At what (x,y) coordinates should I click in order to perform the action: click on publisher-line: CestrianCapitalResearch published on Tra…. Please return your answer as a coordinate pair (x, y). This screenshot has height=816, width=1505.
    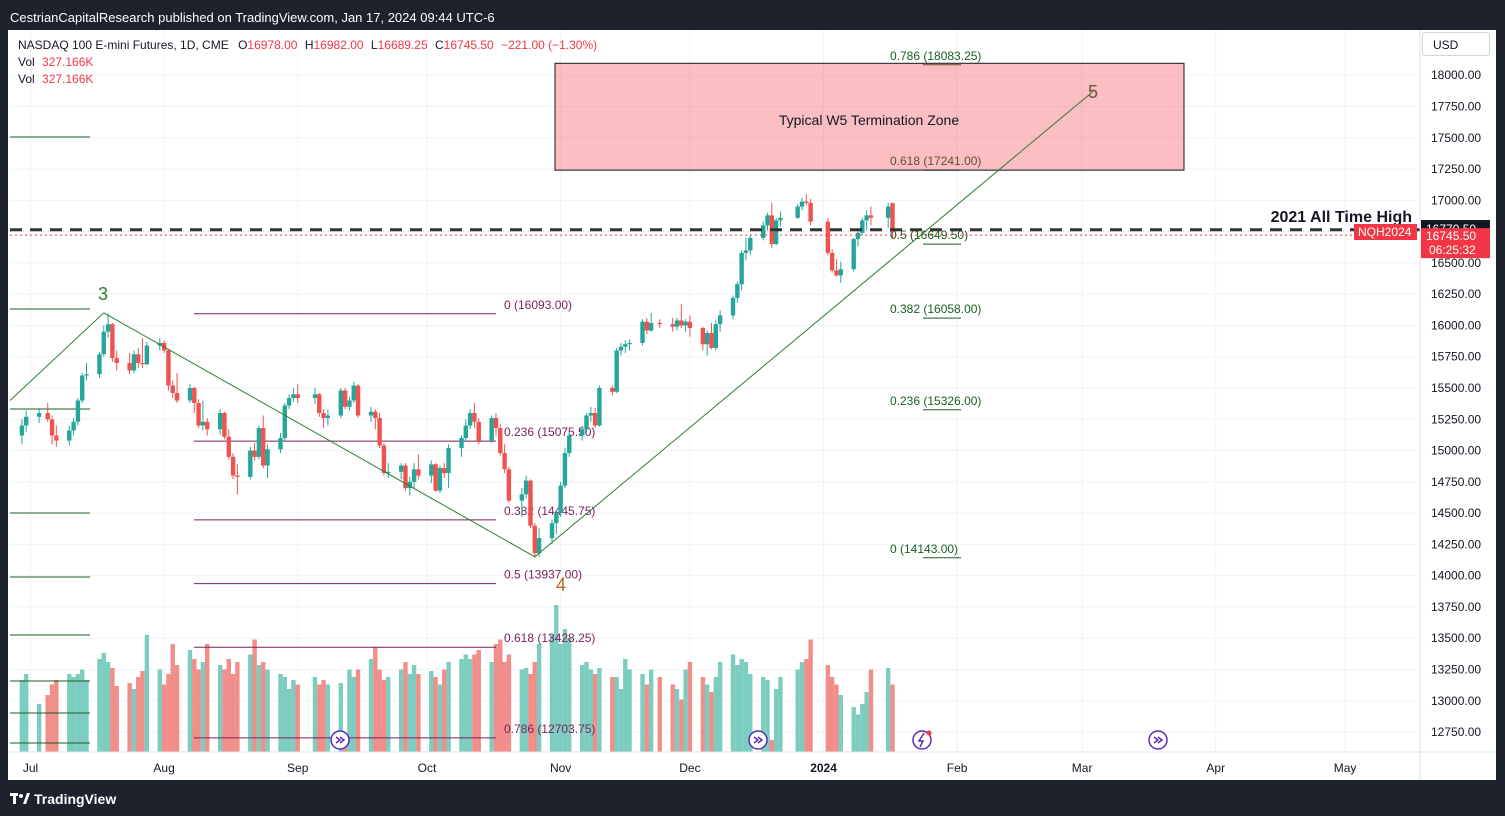
    Looking at the image, I should click on (252, 17).